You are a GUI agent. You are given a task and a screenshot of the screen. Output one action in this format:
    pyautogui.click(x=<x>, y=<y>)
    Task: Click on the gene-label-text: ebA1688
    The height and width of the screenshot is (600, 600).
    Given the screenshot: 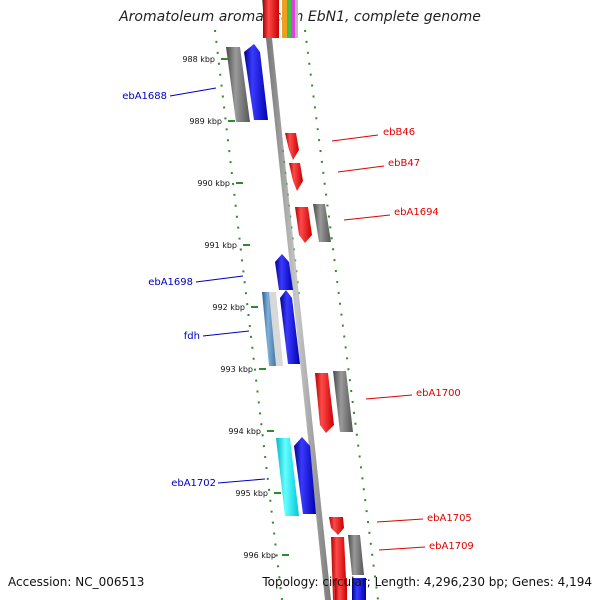 What is the action you would take?
    pyautogui.click(x=144, y=96)
    